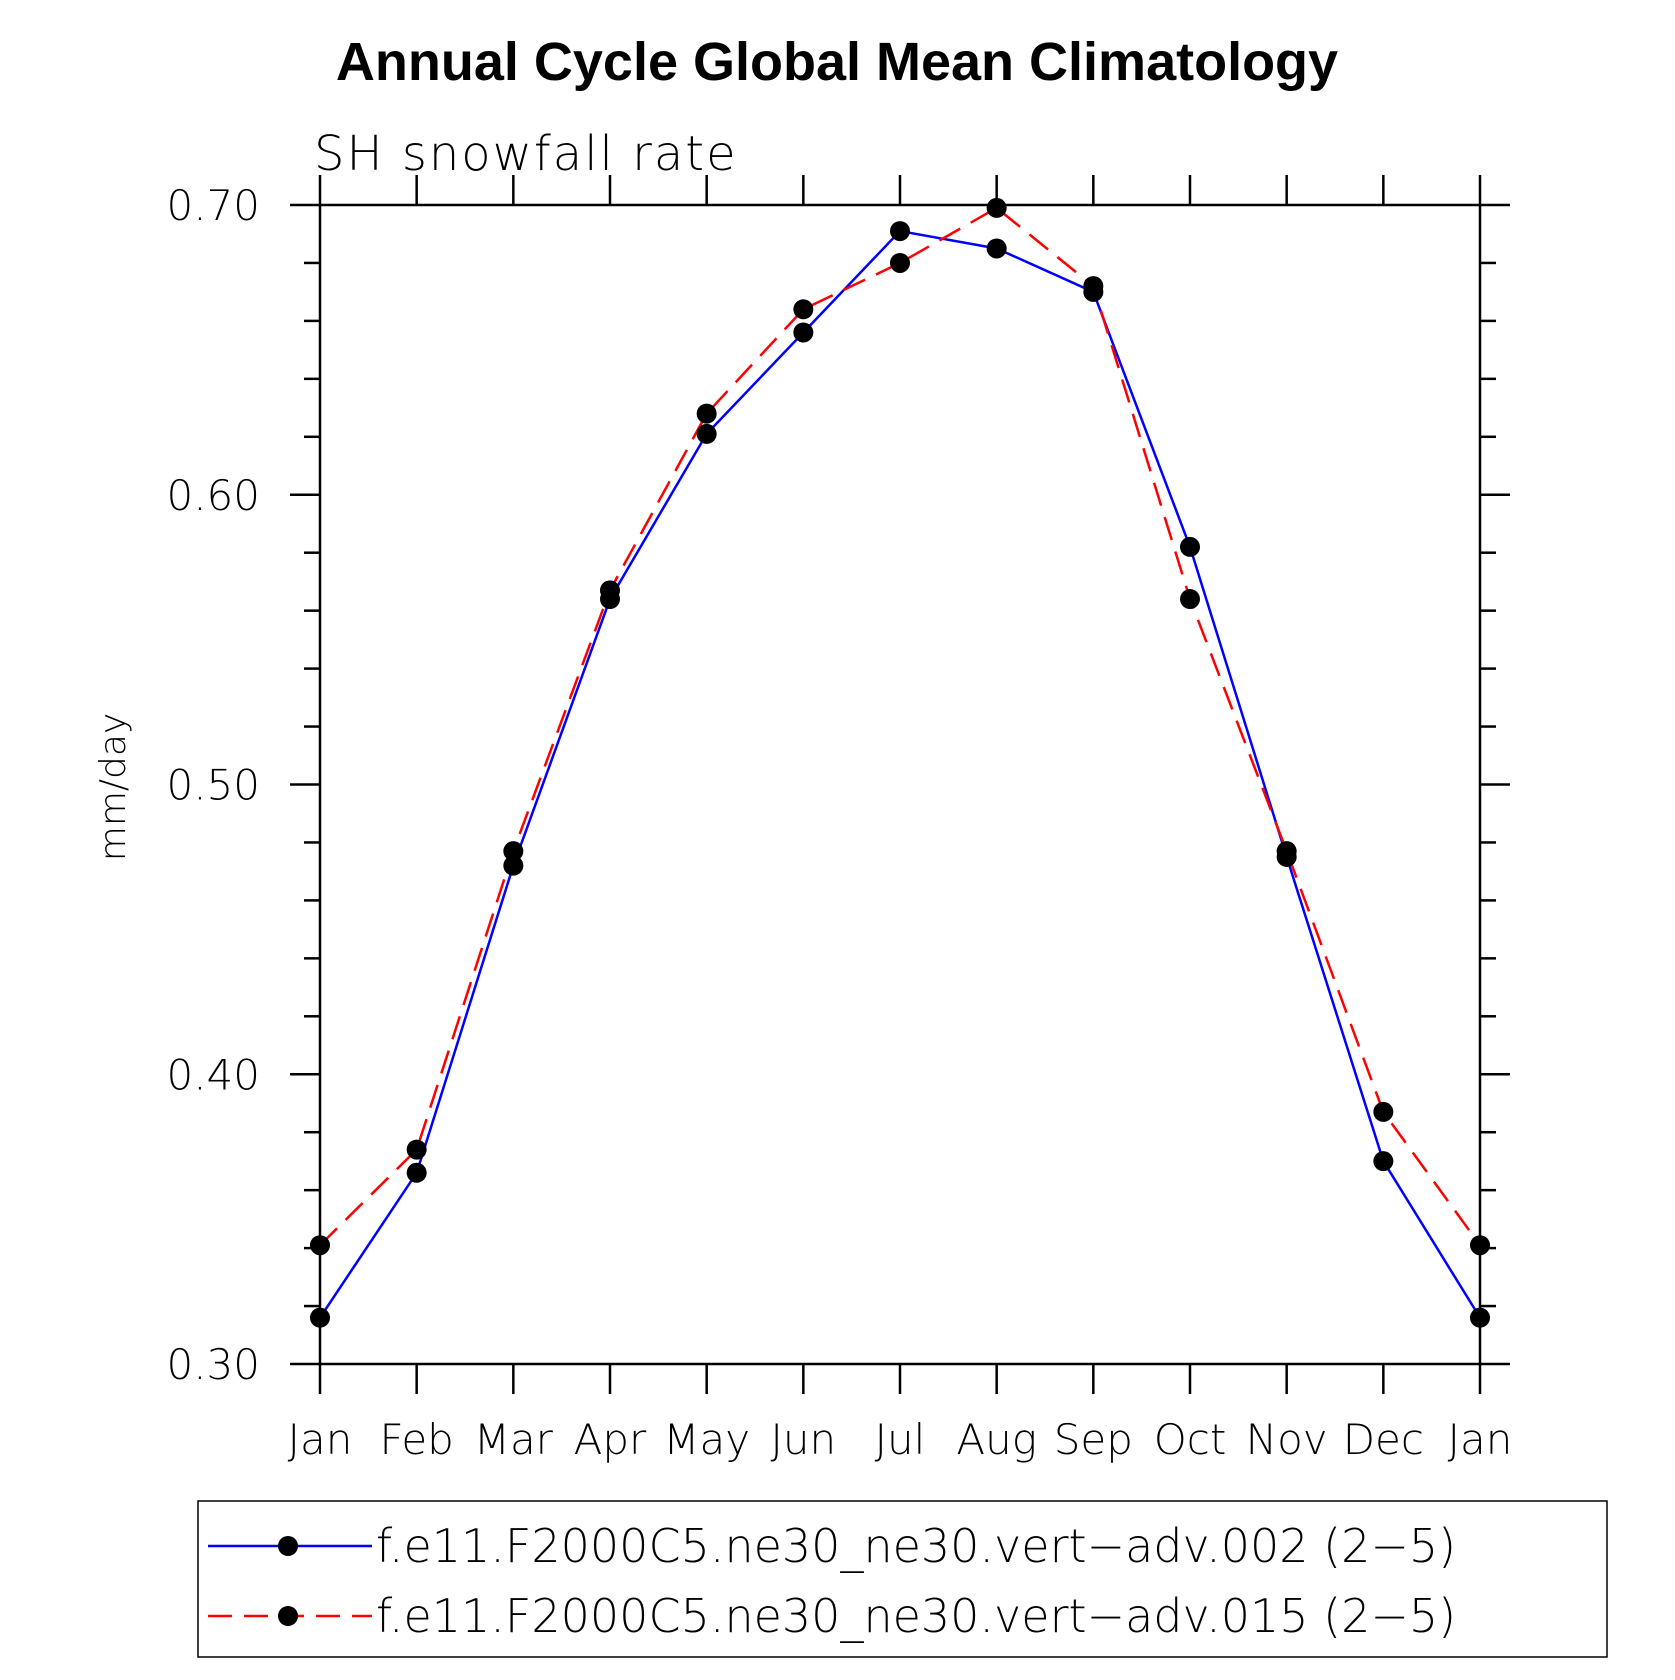 The height and width of the screenshot is (1680, 1675). What do you see at coordinates (1093, 1439) in the screenshot?
I see `x-tick-label: Sep` at bounding box center [1093, 1439].